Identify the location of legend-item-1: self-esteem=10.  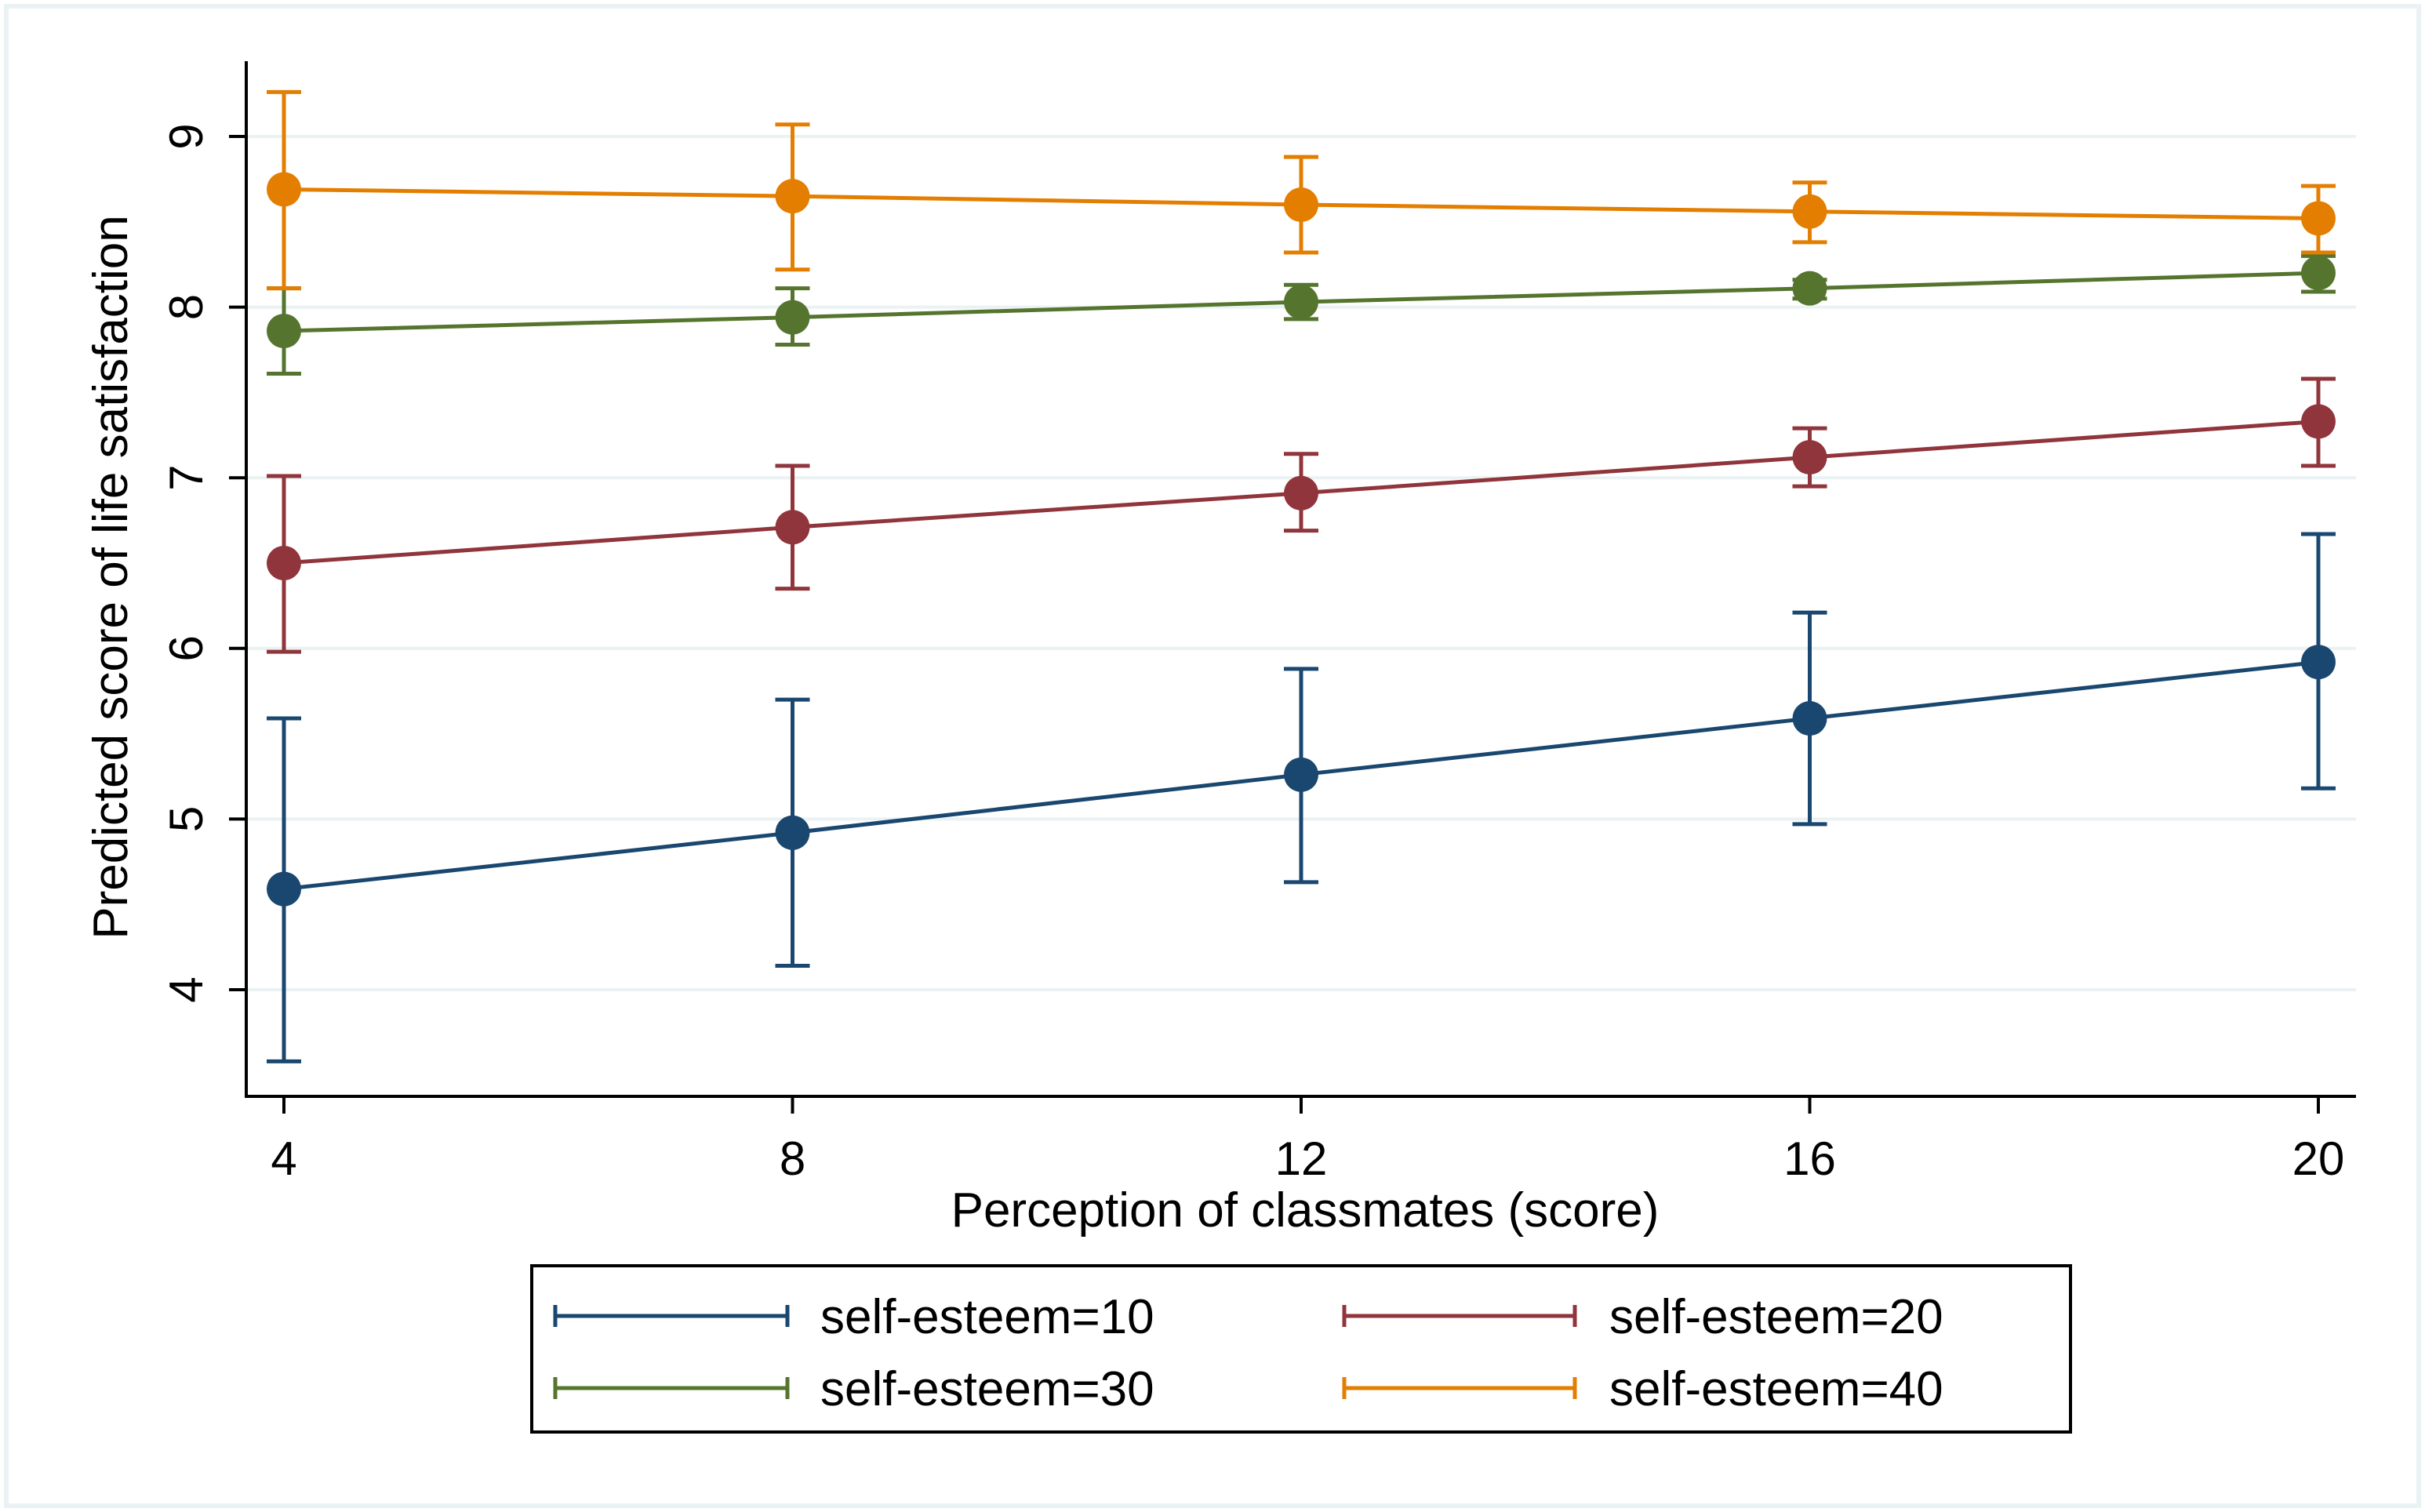
(854, 1317).